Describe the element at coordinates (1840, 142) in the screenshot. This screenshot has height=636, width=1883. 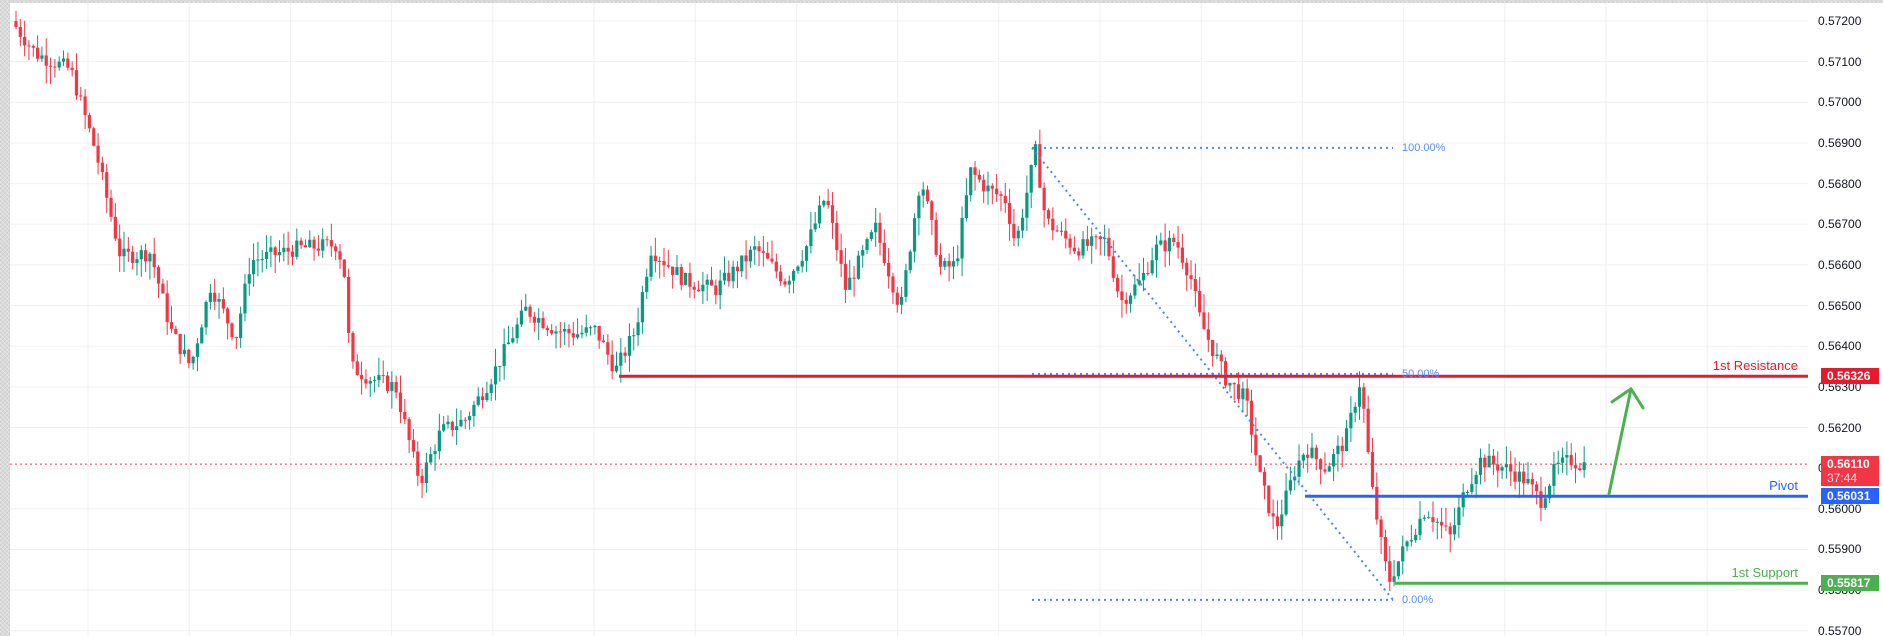
I see `axis-tick-label: 0.56900` at that location.